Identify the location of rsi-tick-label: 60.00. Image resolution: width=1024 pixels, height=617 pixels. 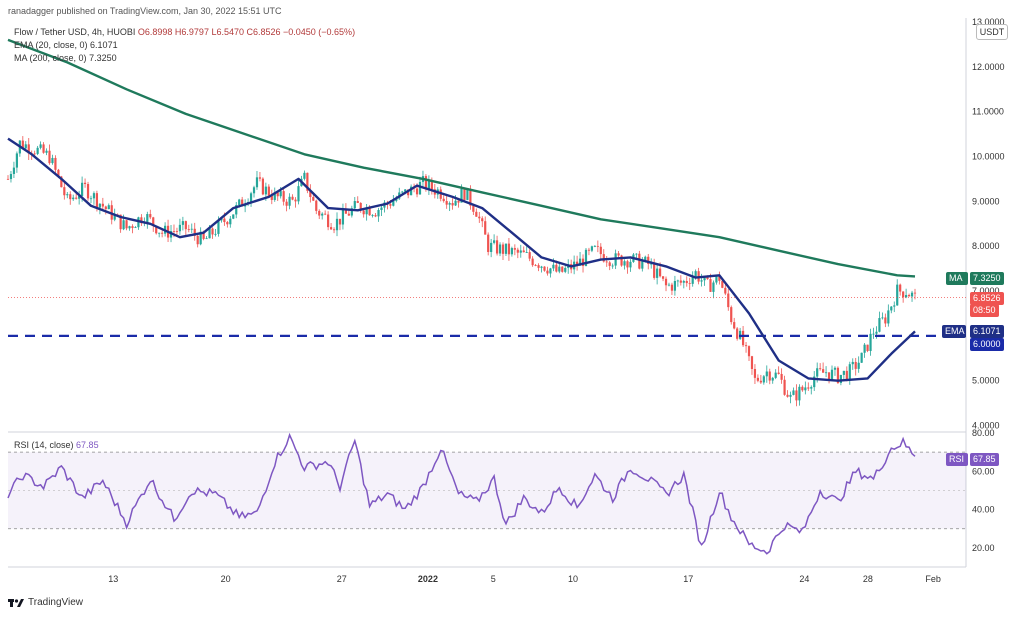
(983, 471).